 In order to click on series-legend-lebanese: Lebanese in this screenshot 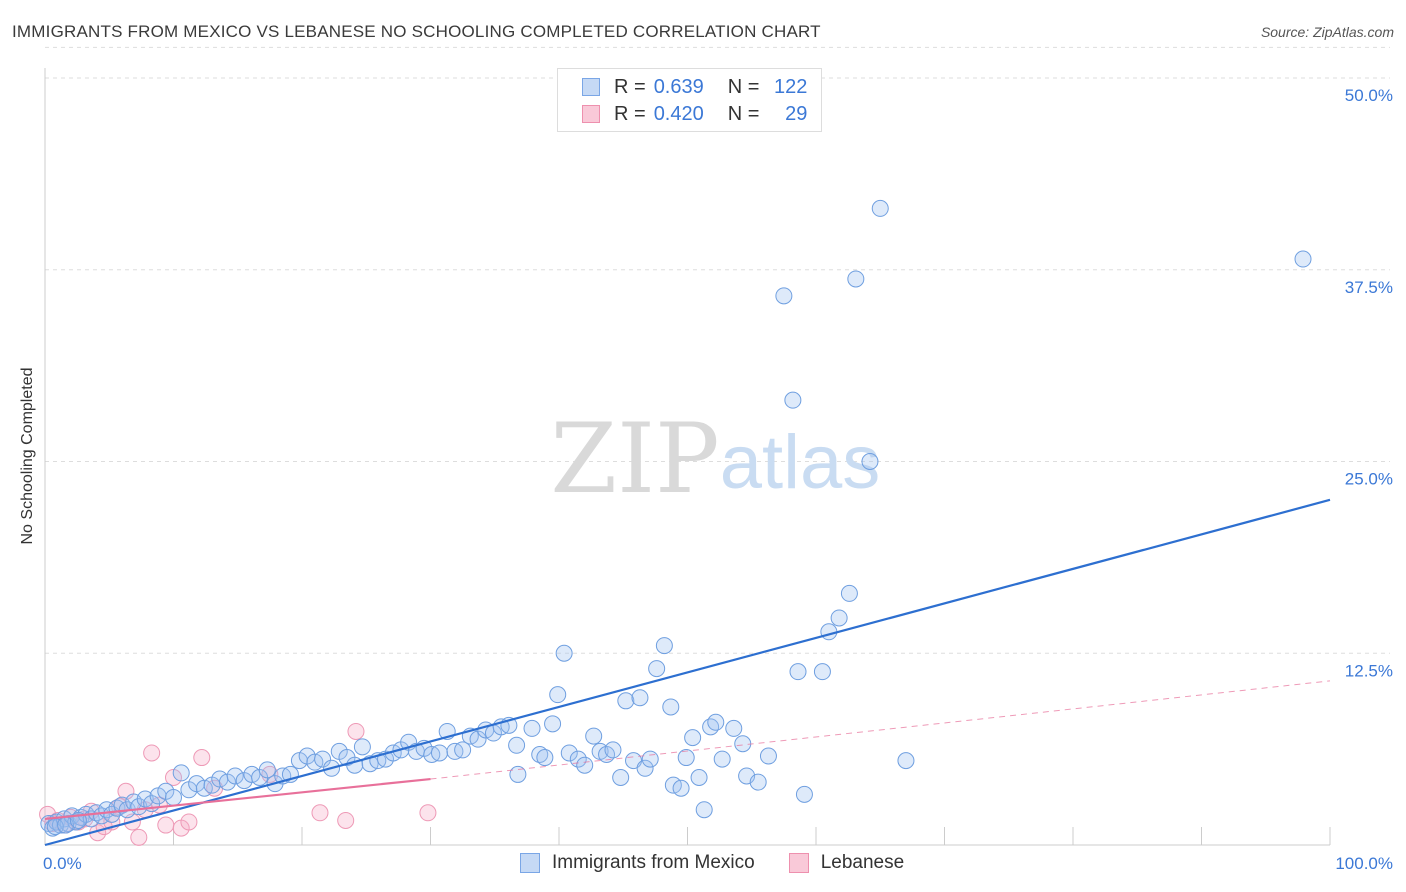, I will do `click(846, 863)`.